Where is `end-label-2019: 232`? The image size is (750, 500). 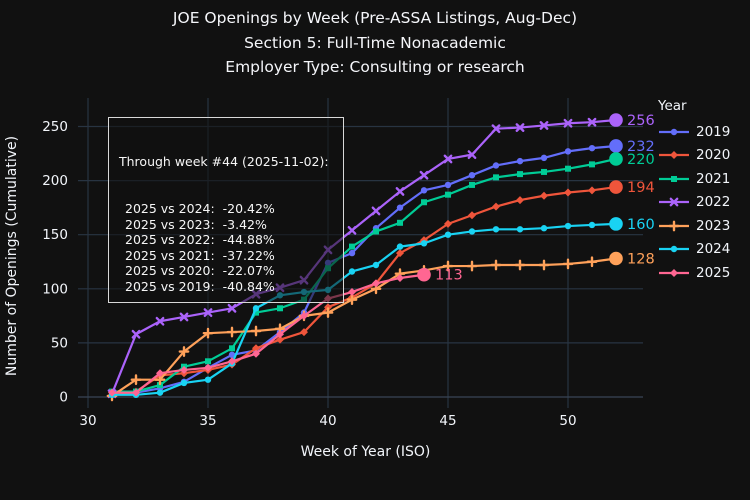
end-label-2019: 232 is located at coordinates (641, 147).